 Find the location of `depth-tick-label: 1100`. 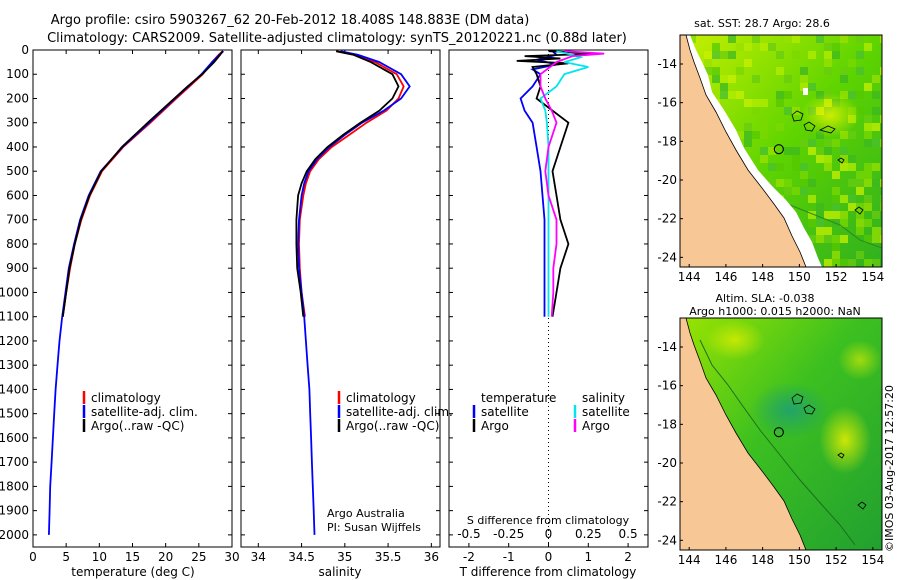

depth-tick-label: 1100 is located at coordinates (14, 317).